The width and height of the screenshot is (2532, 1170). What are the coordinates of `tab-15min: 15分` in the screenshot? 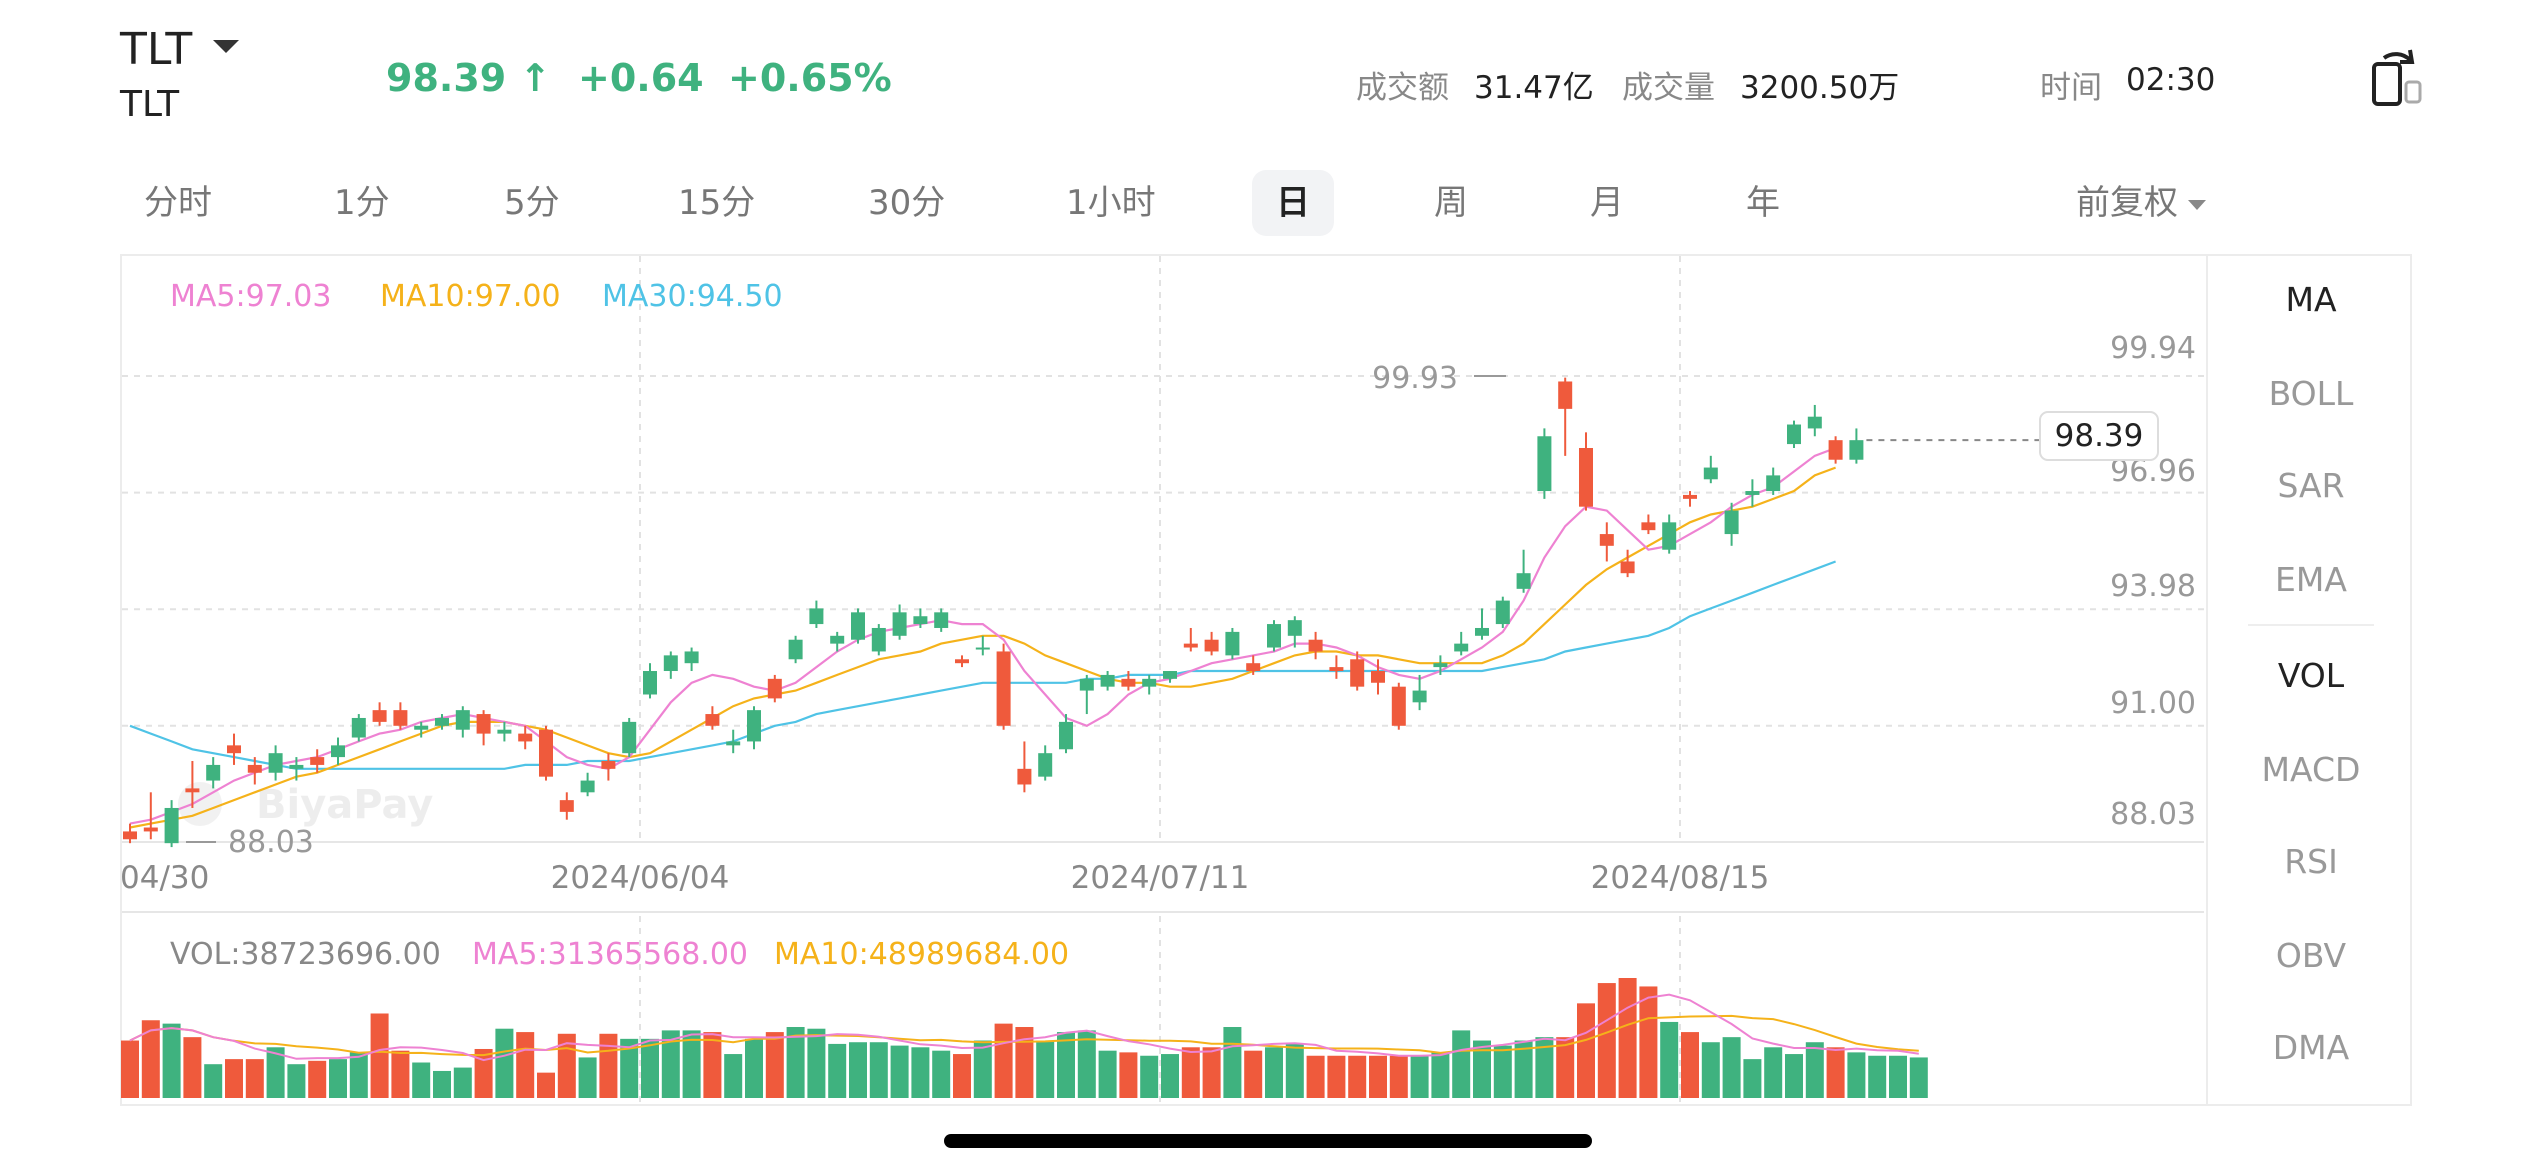 It's located at (717, 203).